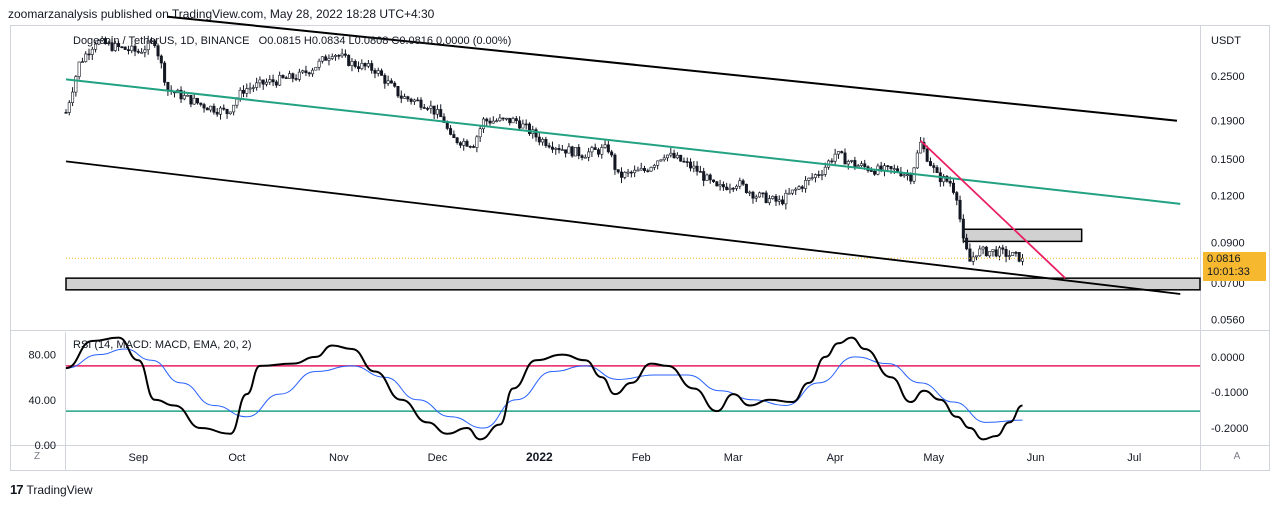 Image resolution: width=1280 pixels, height=506 pixels. I want to click on rsi-right-tick-label: -0.1000, so click(1229, 393).